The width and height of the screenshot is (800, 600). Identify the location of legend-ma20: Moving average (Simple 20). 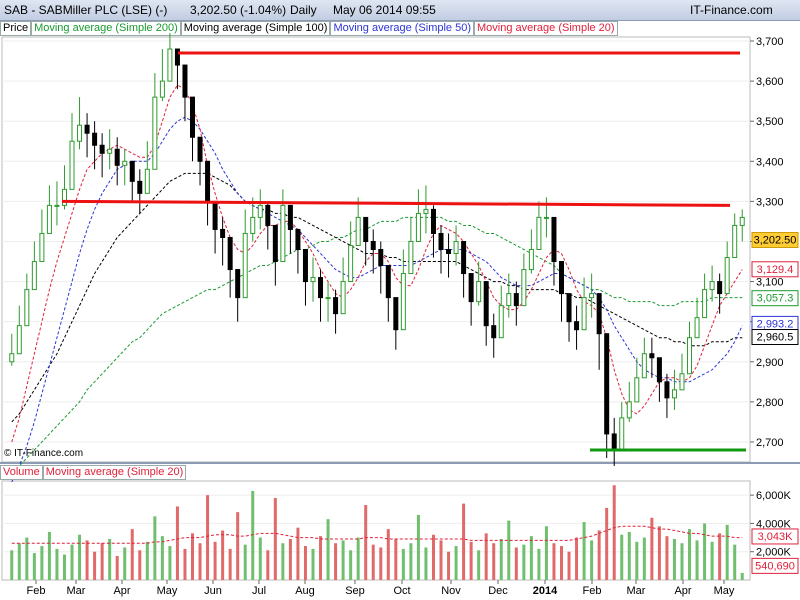
(546, 28).